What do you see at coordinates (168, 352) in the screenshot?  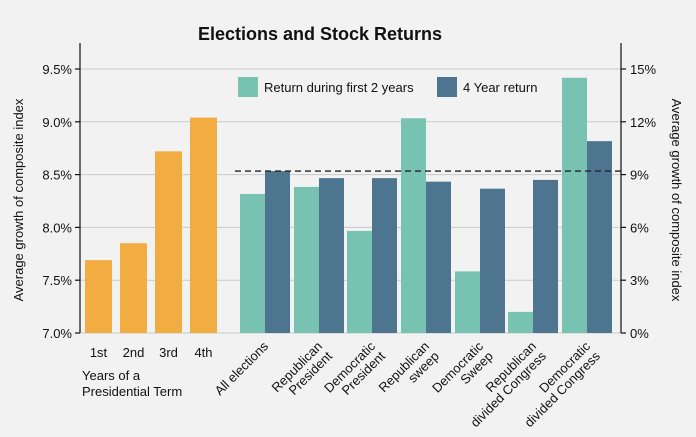 I see `tick-label-x: 3rd` at bounding box center [168, 352].